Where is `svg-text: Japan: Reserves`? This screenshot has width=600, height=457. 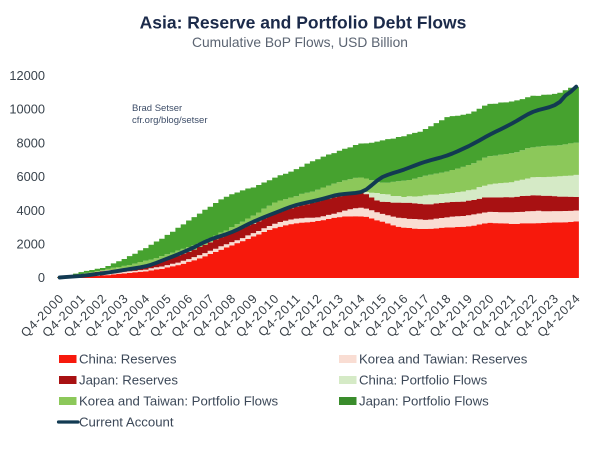 svg-text: Japan: Reserves is located at coordinates (128, 379).